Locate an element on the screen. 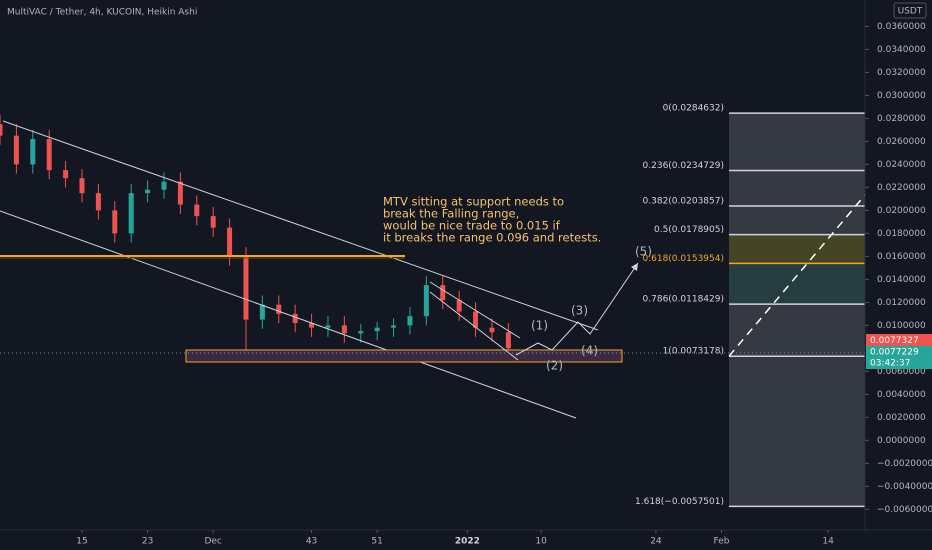 The image size is (932, 550). y-tick-label: −0.0060000 is located at coordinates (904, 510).